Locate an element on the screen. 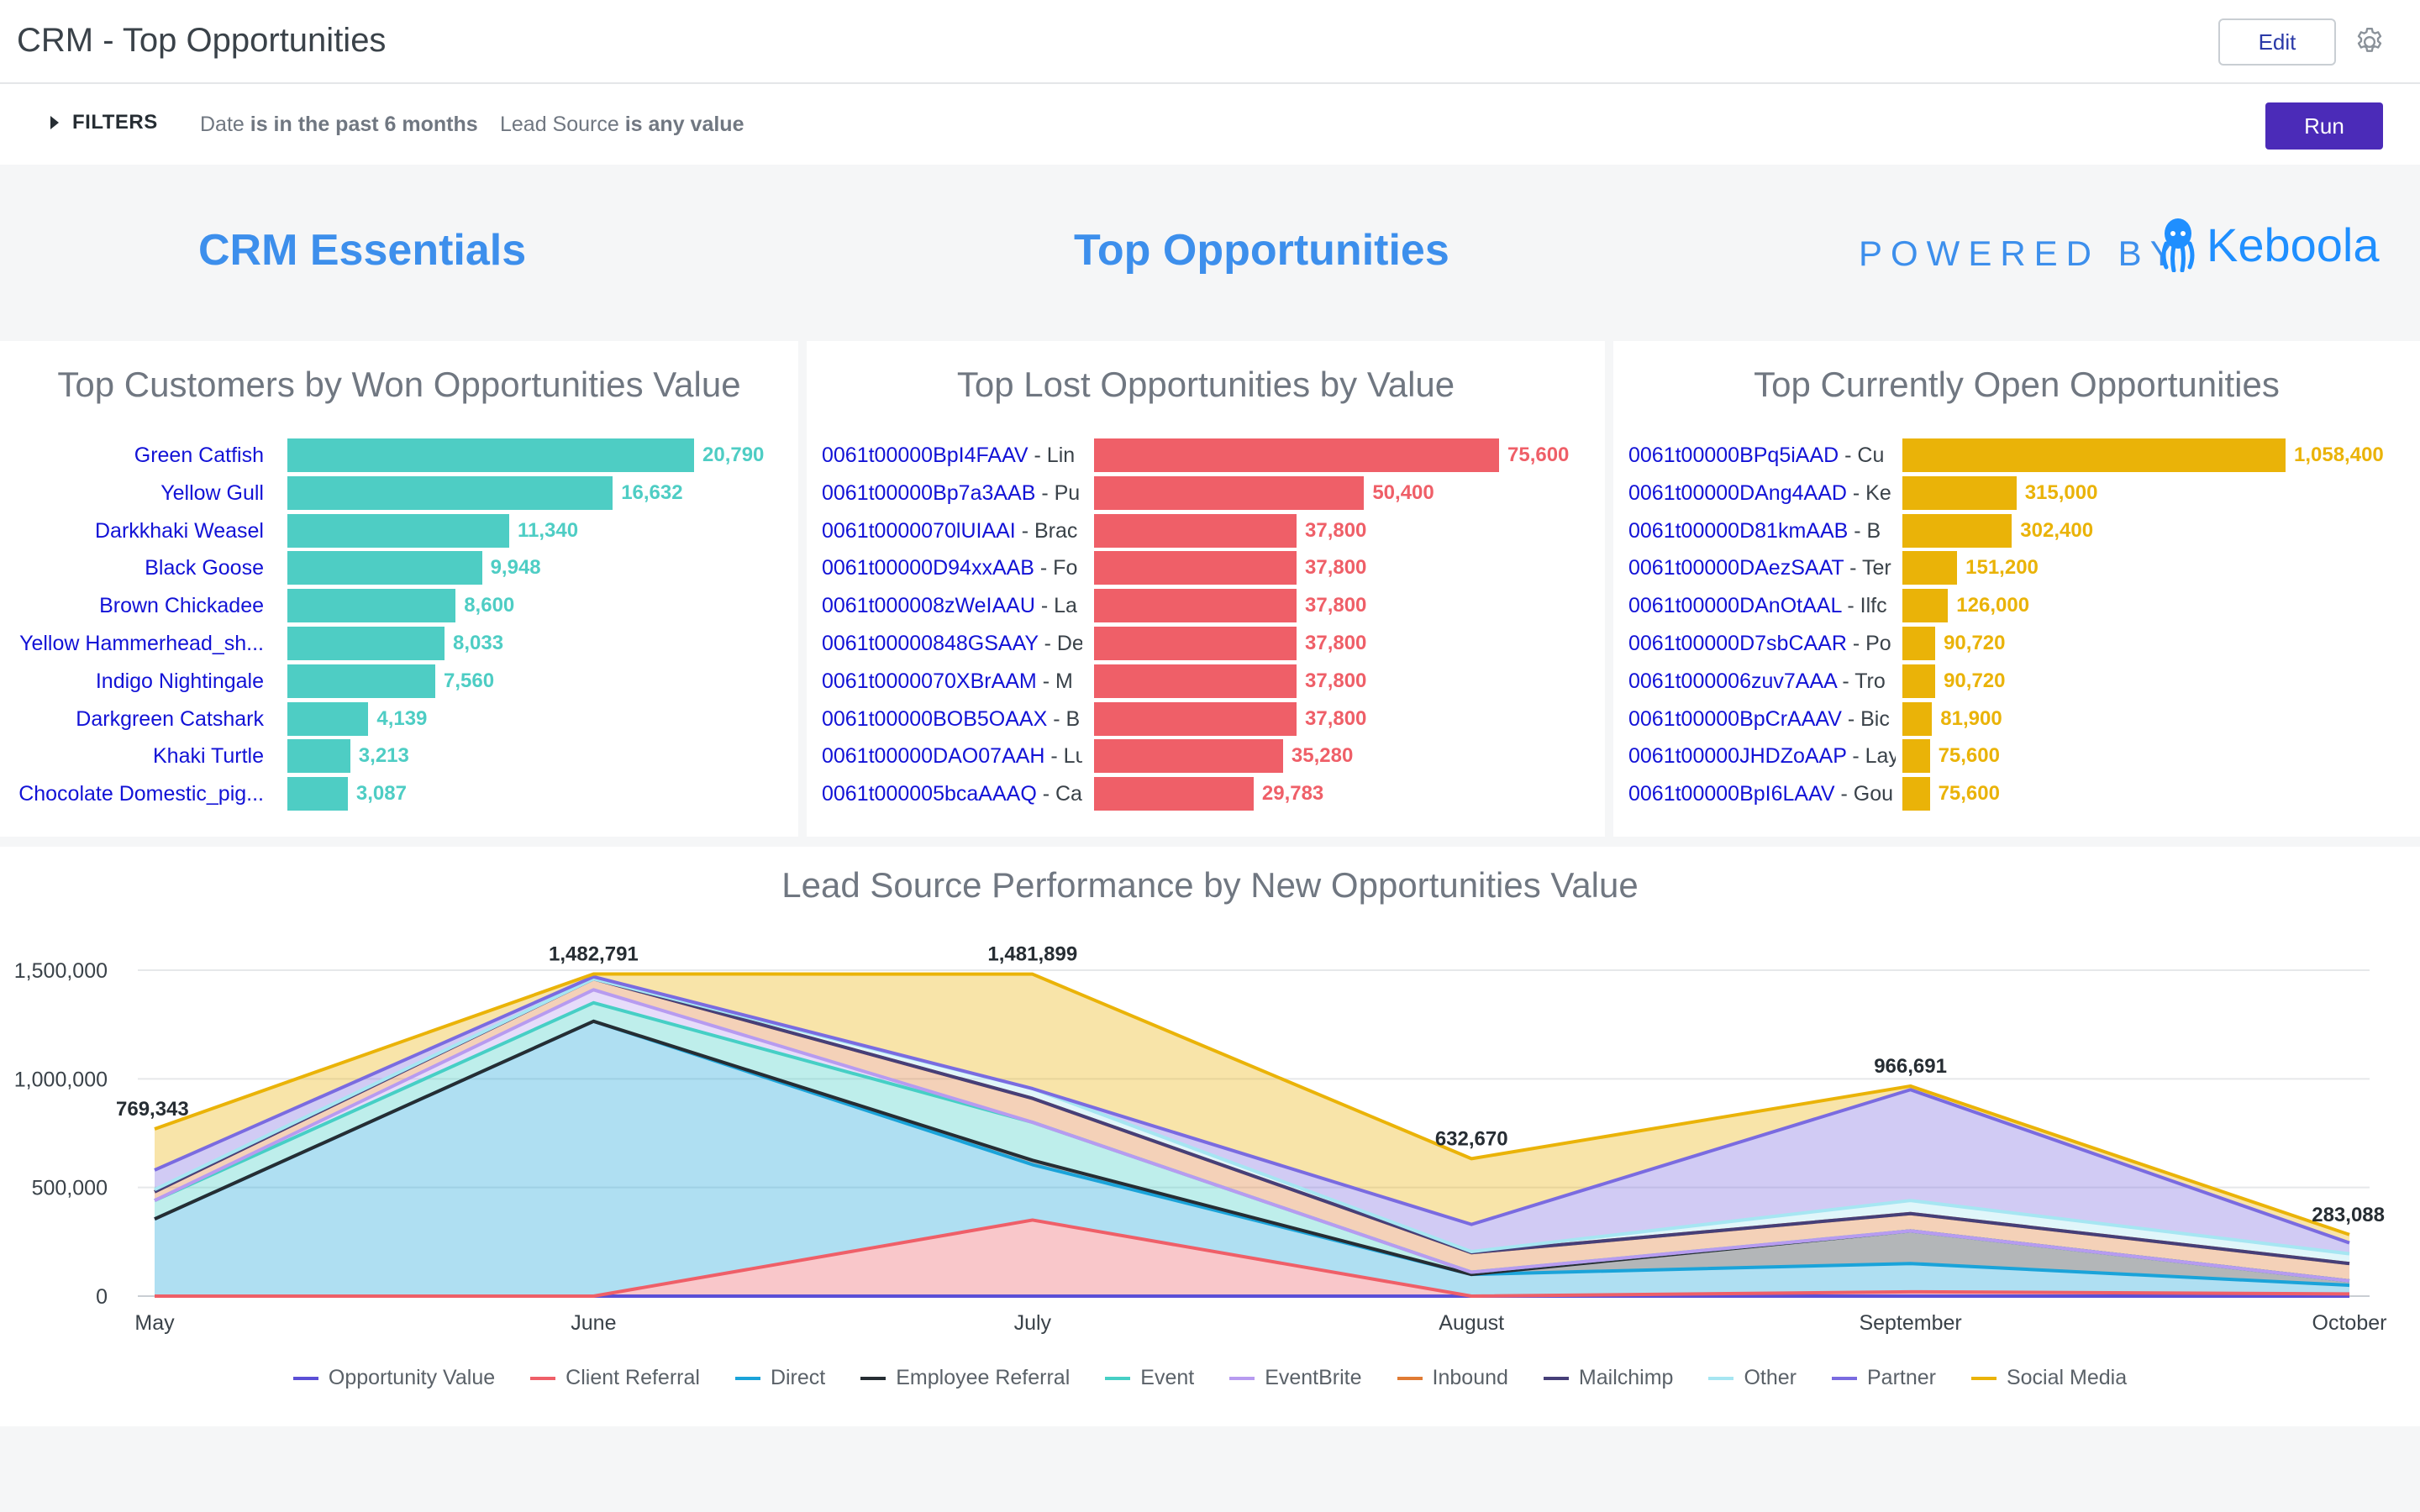 The image size is (2420, 1512). open-row-label: 0061t00000DAezSAAT - Ter is located at coordinates (1762, 568).